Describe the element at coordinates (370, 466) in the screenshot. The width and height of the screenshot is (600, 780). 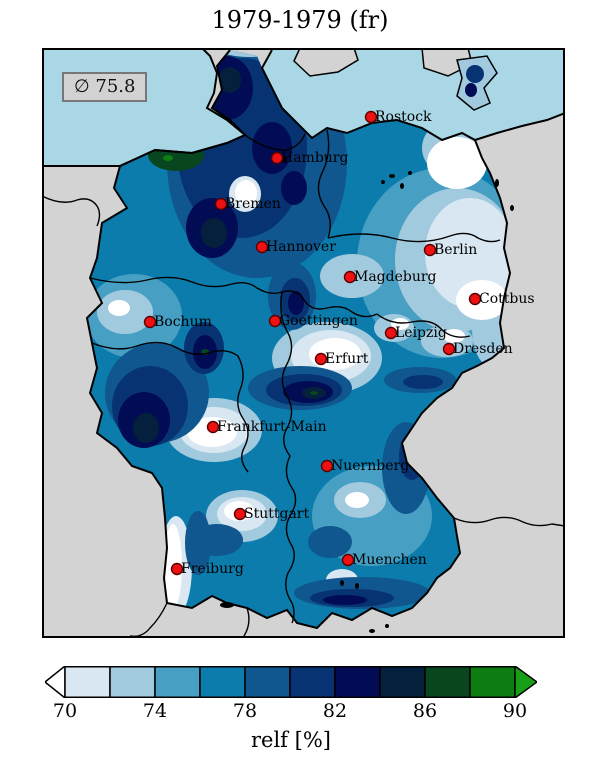
I see `city-label: Nuernberg` at that location.